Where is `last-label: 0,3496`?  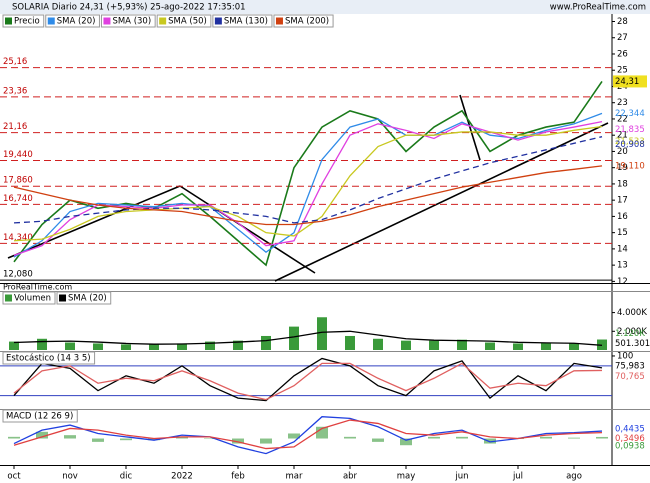 last-label: 0,3496 is located at coordinates (630, 439).